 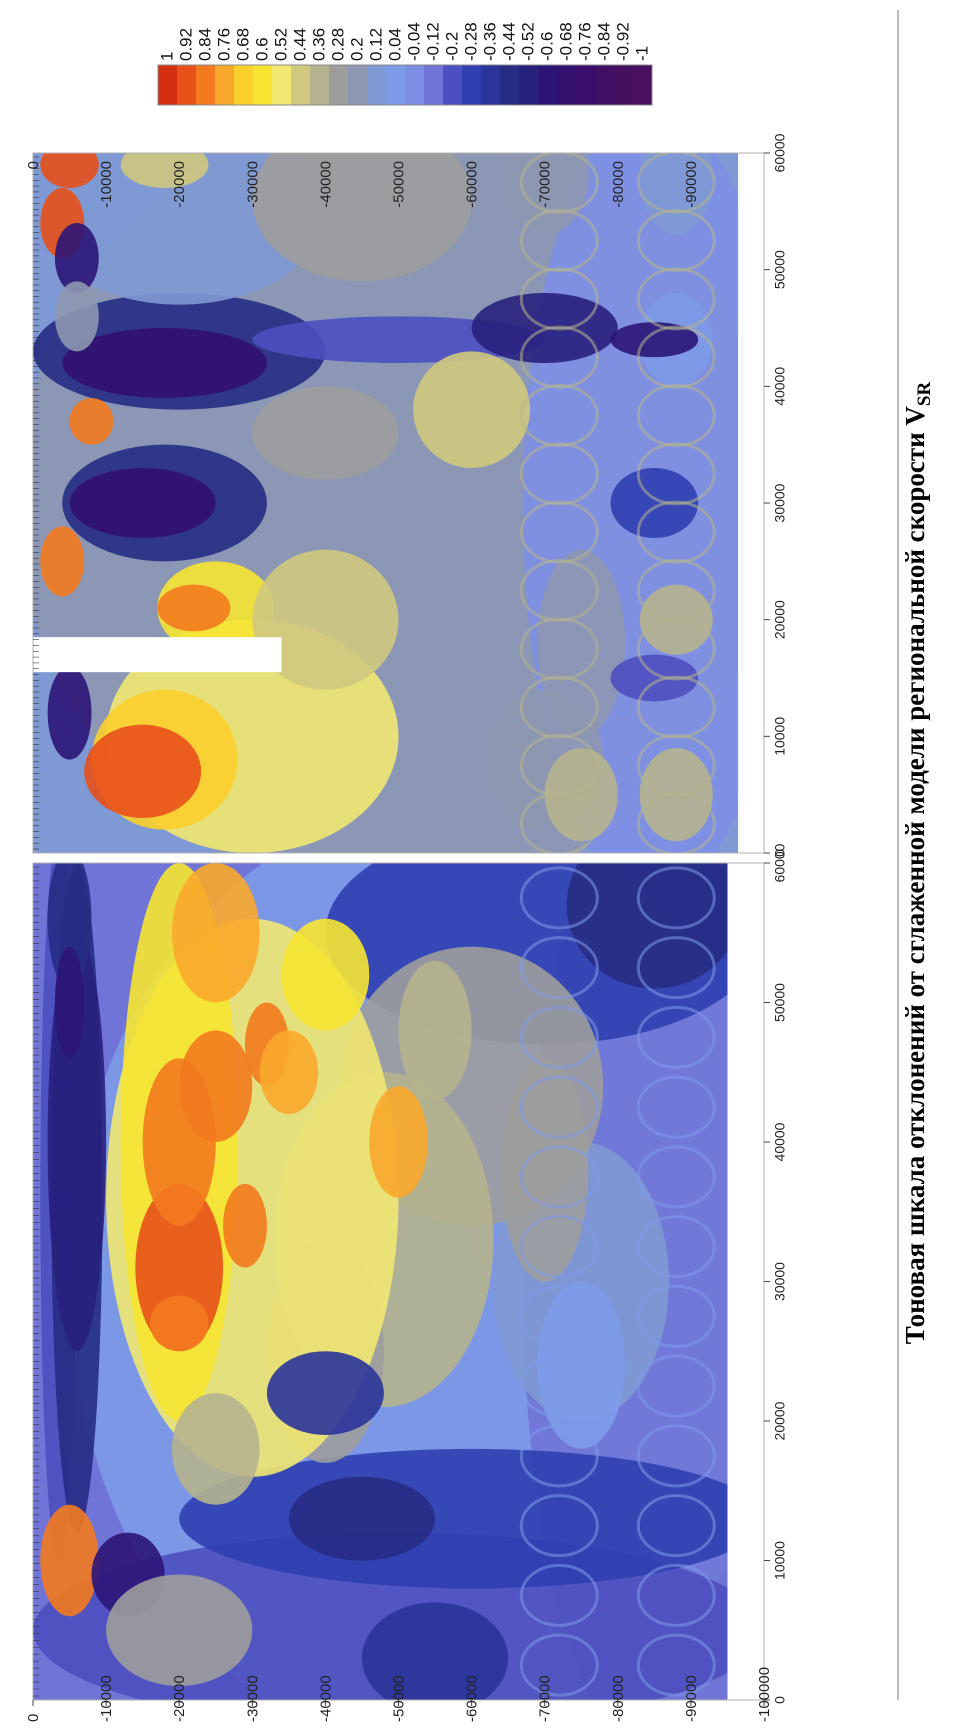 I want to click on depth-tick-label: -10000, so click(x=106, y=184).